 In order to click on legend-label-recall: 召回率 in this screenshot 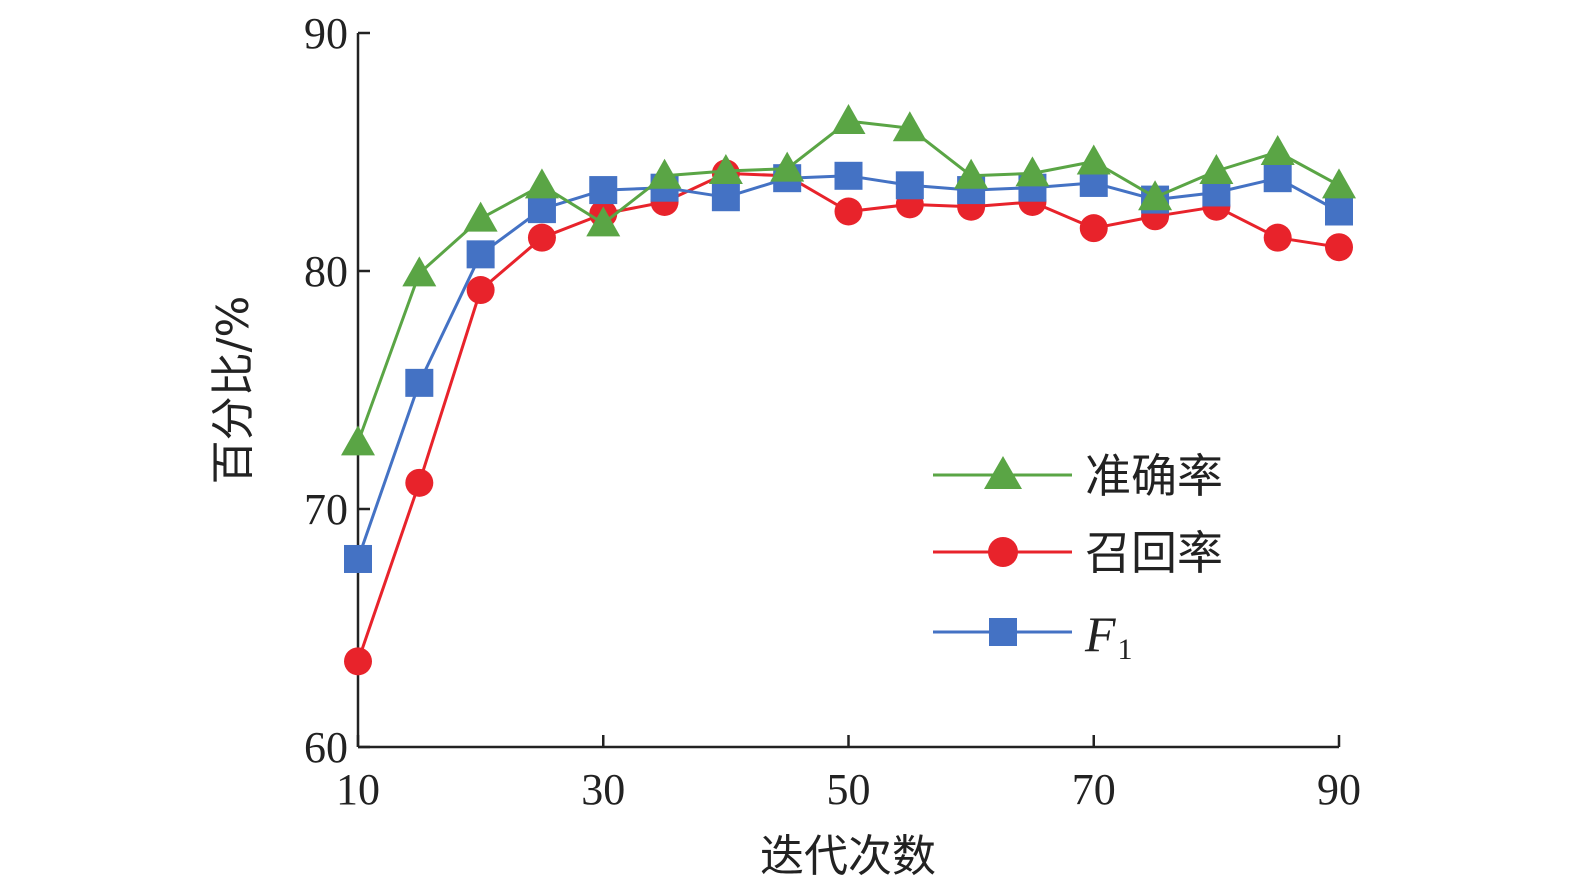, I will do `click(1154, 553)`.